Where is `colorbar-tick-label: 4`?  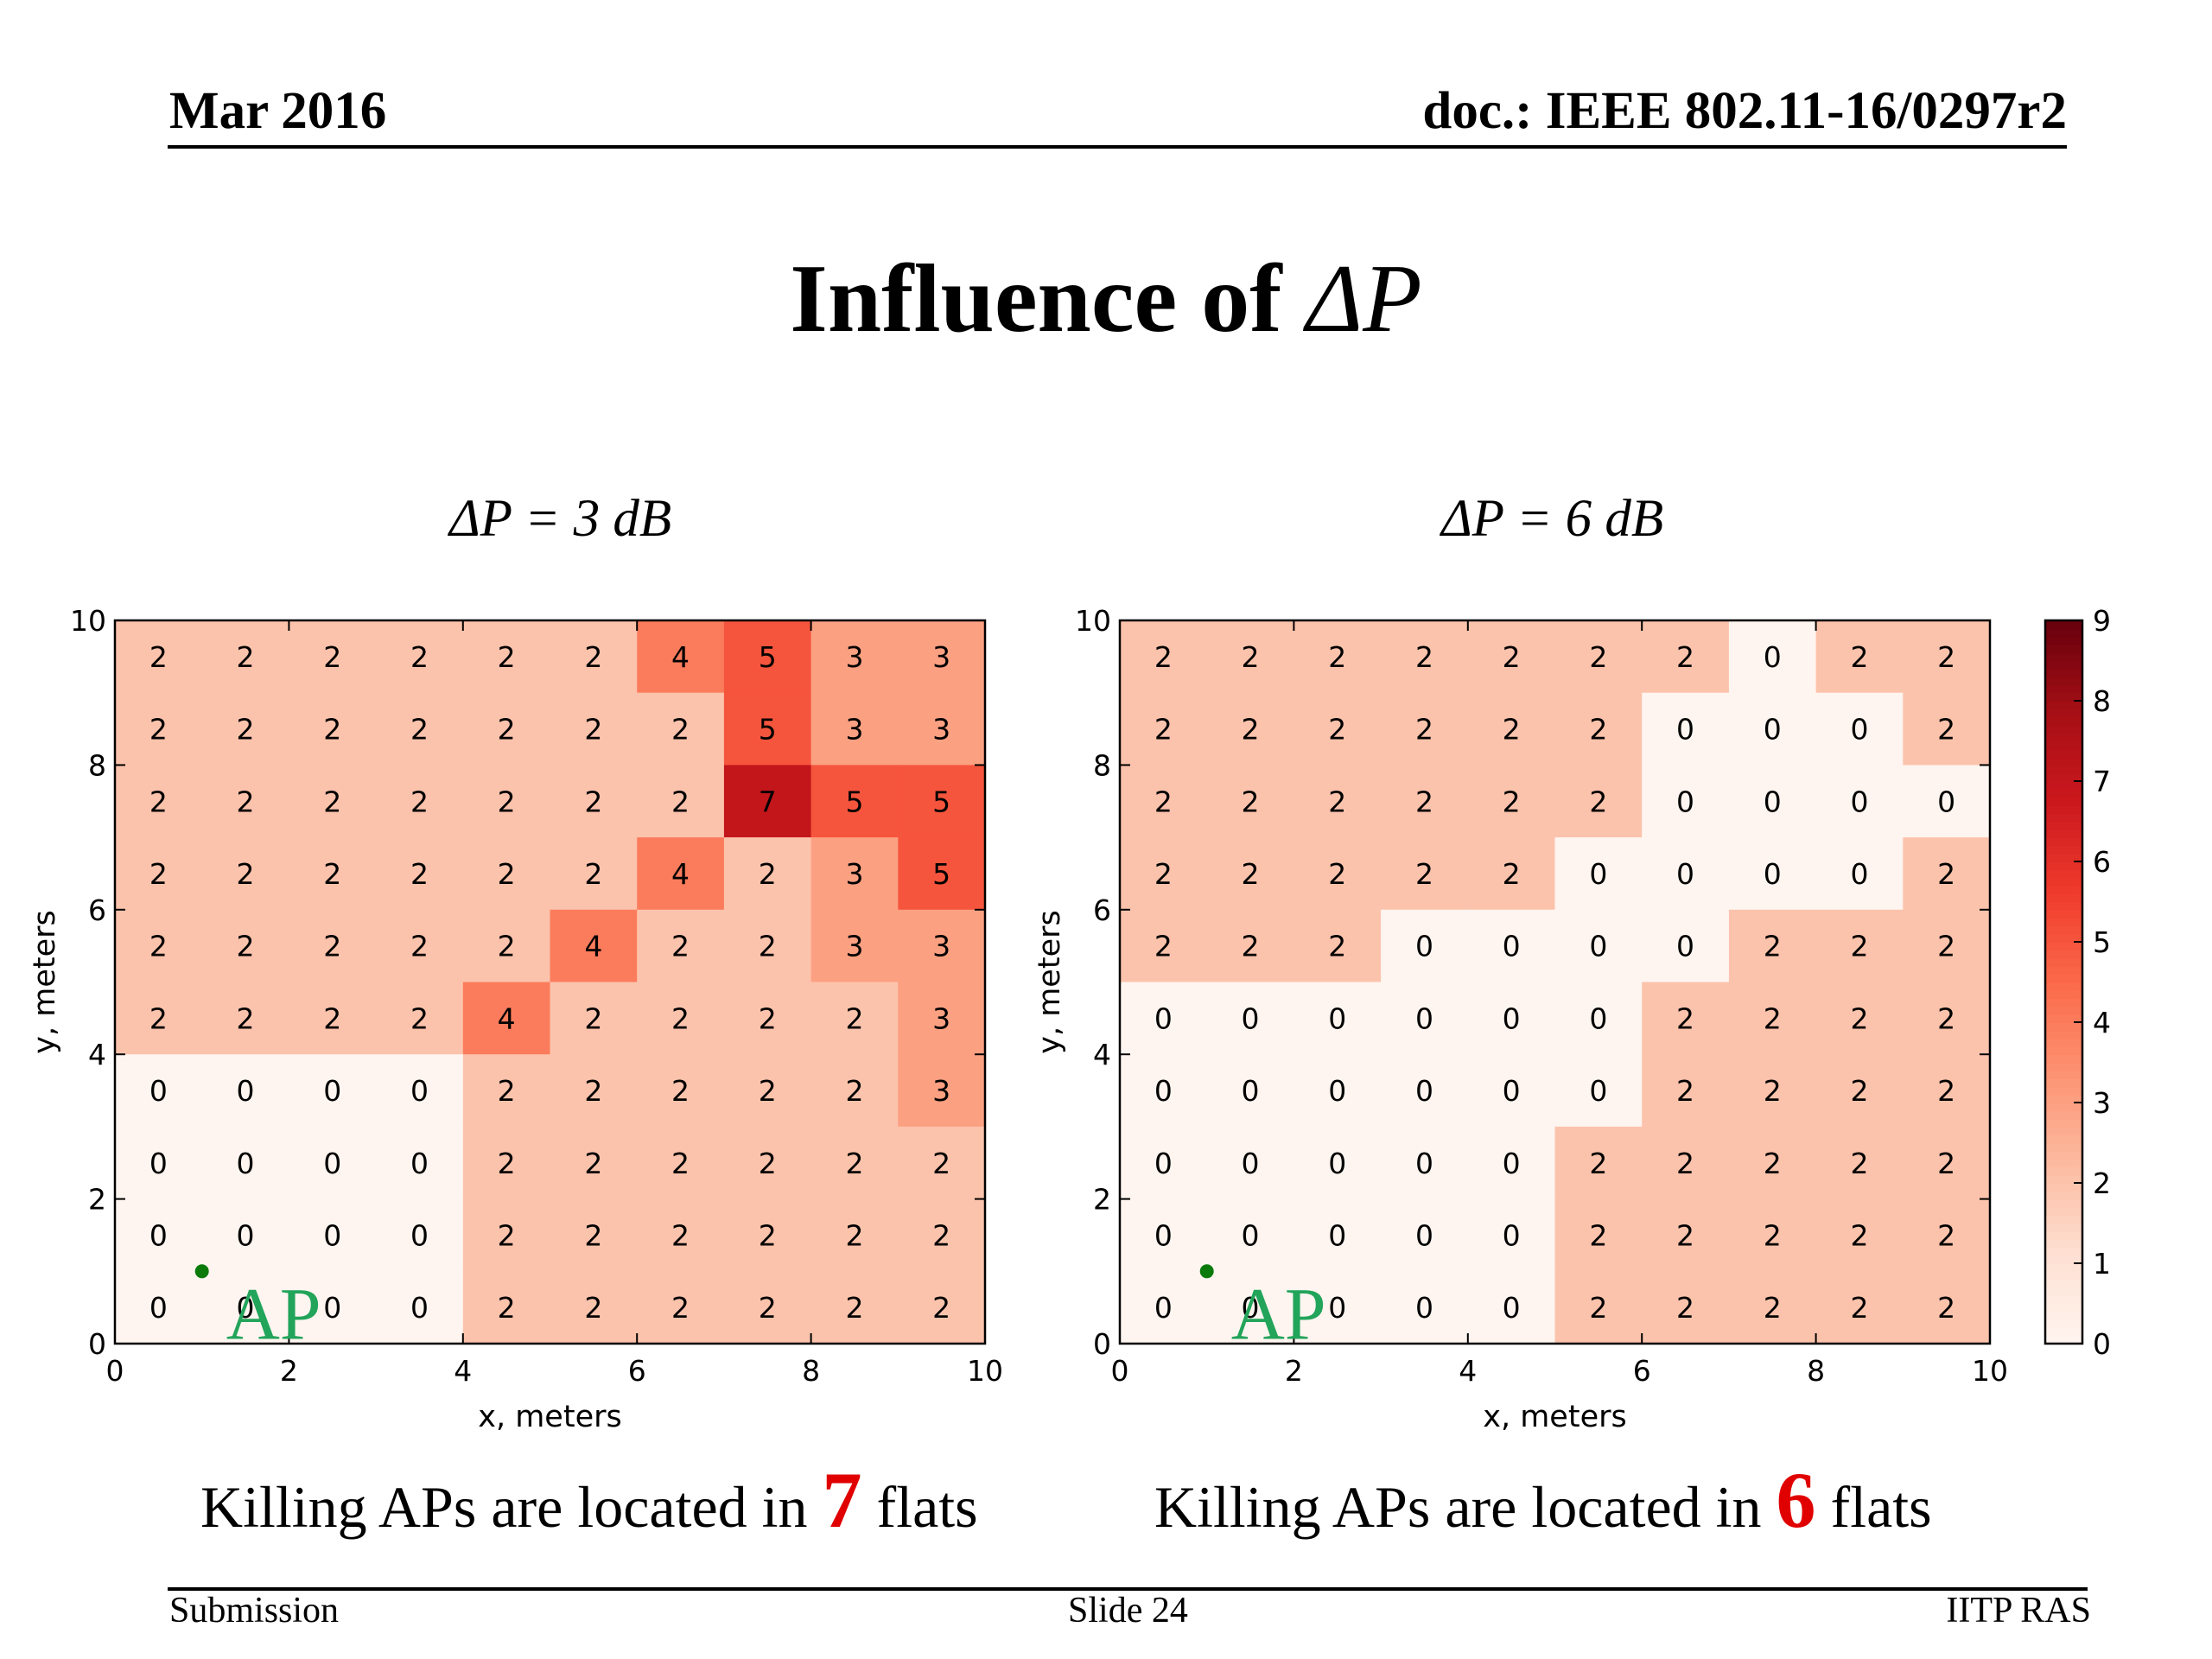
colorbar-tick-label: 4 is located at coordinates (2102, 1022).